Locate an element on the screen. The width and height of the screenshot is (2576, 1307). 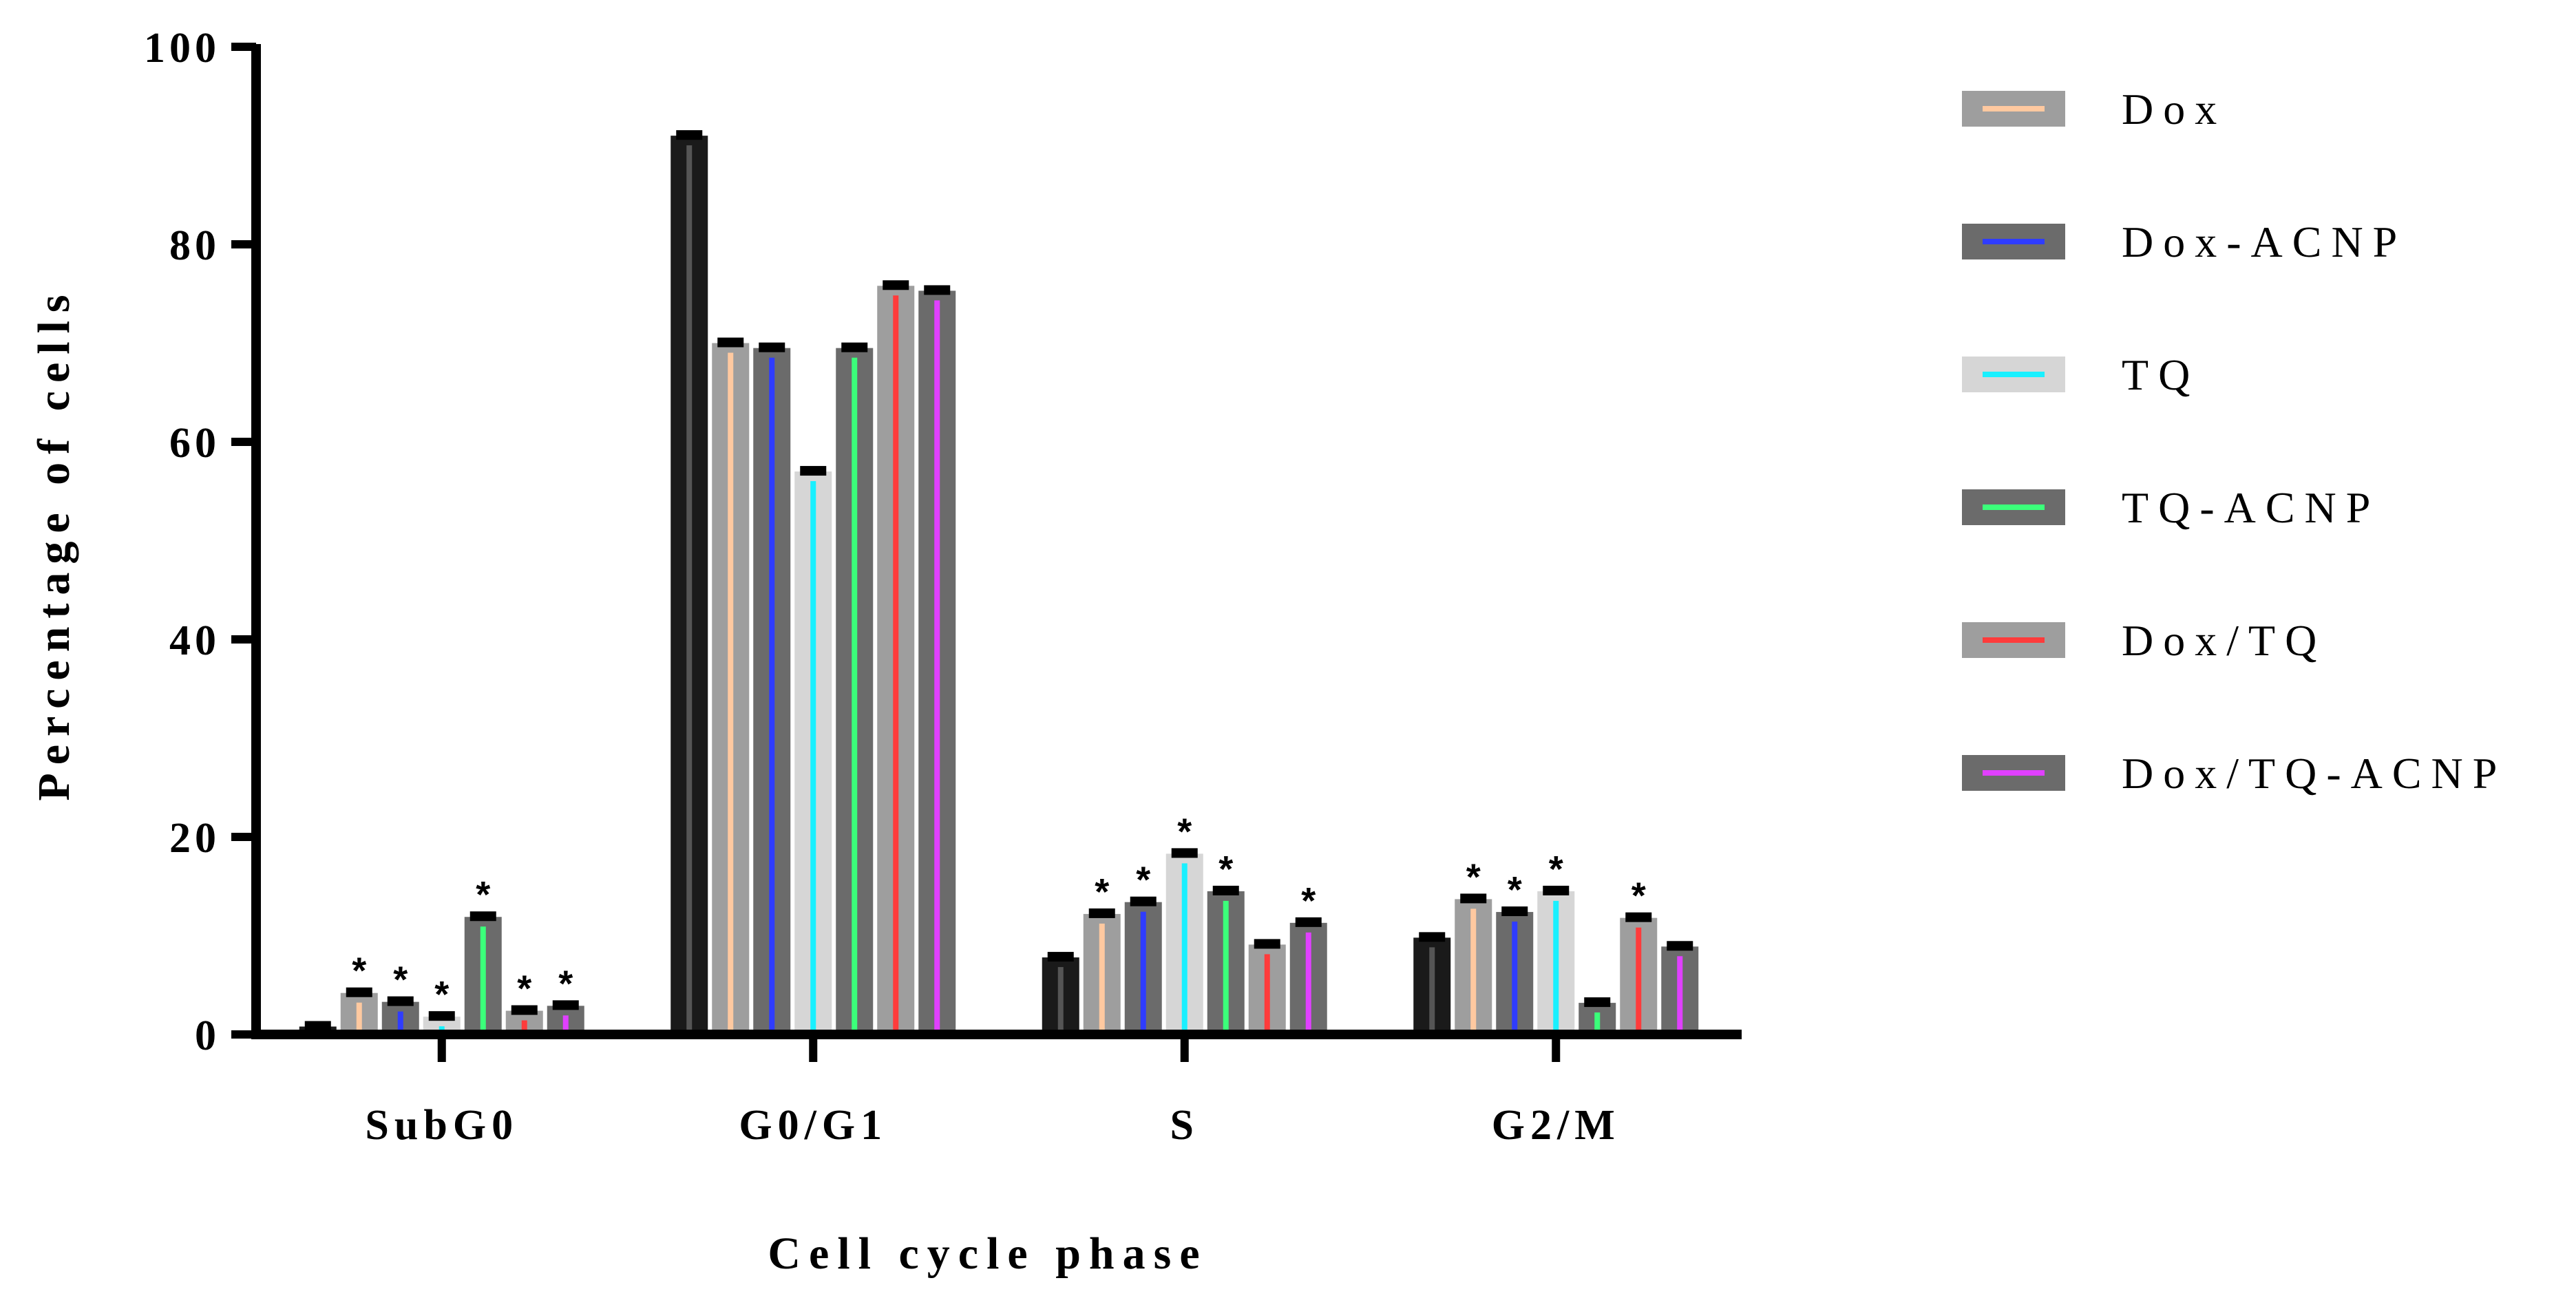
x-tick-label: G0/G1 is located at coordinates (813, 1125).